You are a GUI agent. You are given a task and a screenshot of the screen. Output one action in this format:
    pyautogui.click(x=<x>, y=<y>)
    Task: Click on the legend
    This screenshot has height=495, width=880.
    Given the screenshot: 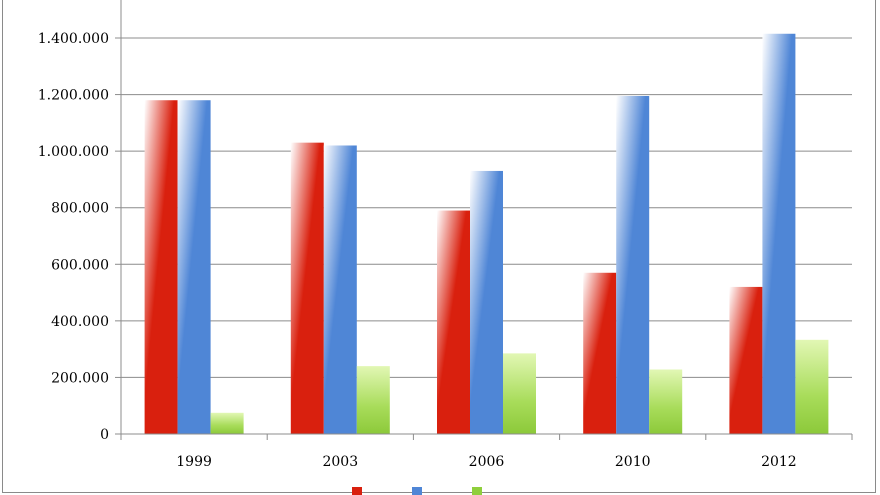 What is the action you would take?
    pyautogui.click(x=417, y=491)
    